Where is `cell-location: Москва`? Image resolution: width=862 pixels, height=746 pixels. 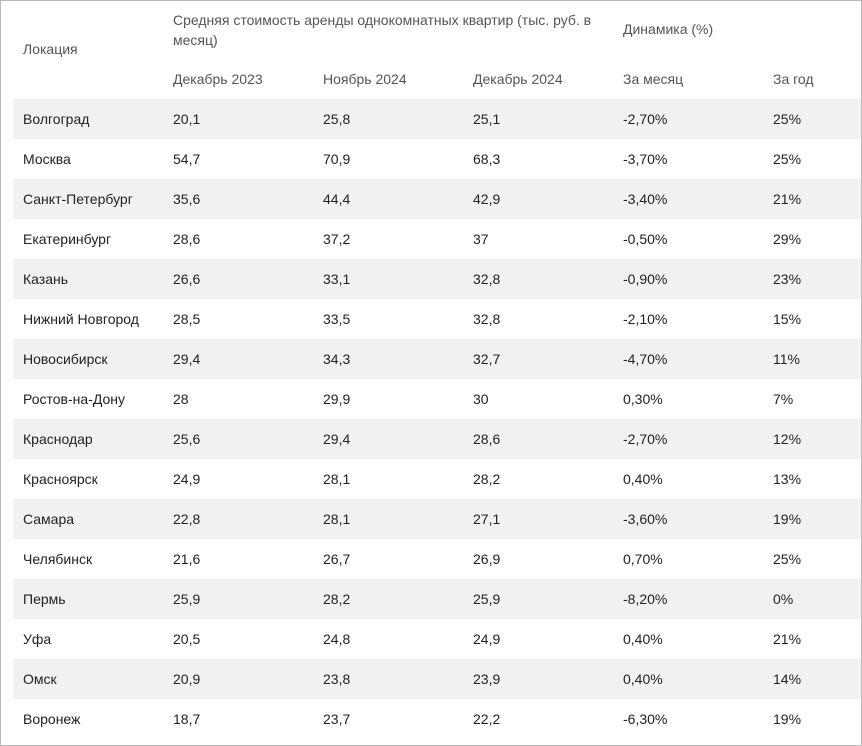 cell-location: Москва is located at coordinates (47, 159).